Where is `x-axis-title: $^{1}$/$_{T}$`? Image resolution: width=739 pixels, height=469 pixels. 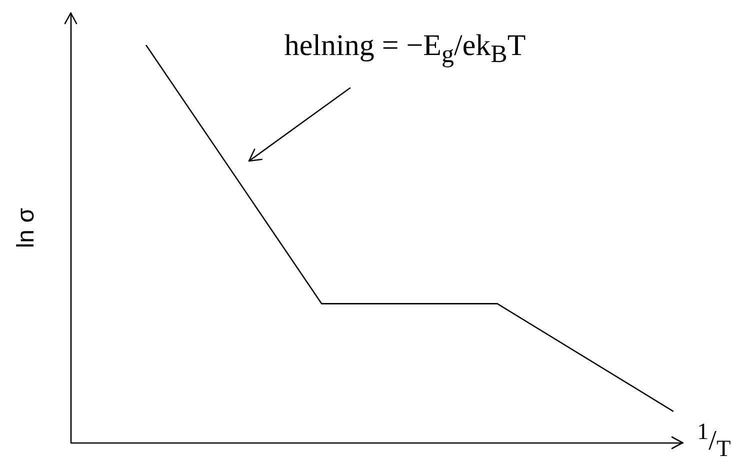 x-axis-title: $^{1}$/$_{T}$ is located at coordinates (714, 440).